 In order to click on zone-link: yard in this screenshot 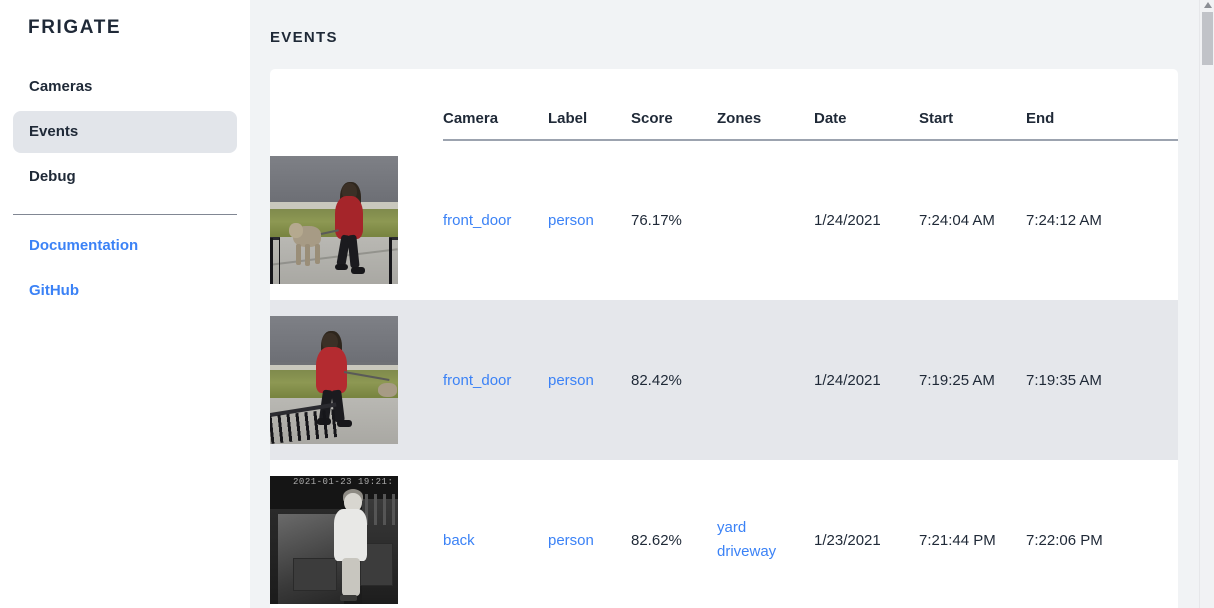, I will do `click(732, 528)`.